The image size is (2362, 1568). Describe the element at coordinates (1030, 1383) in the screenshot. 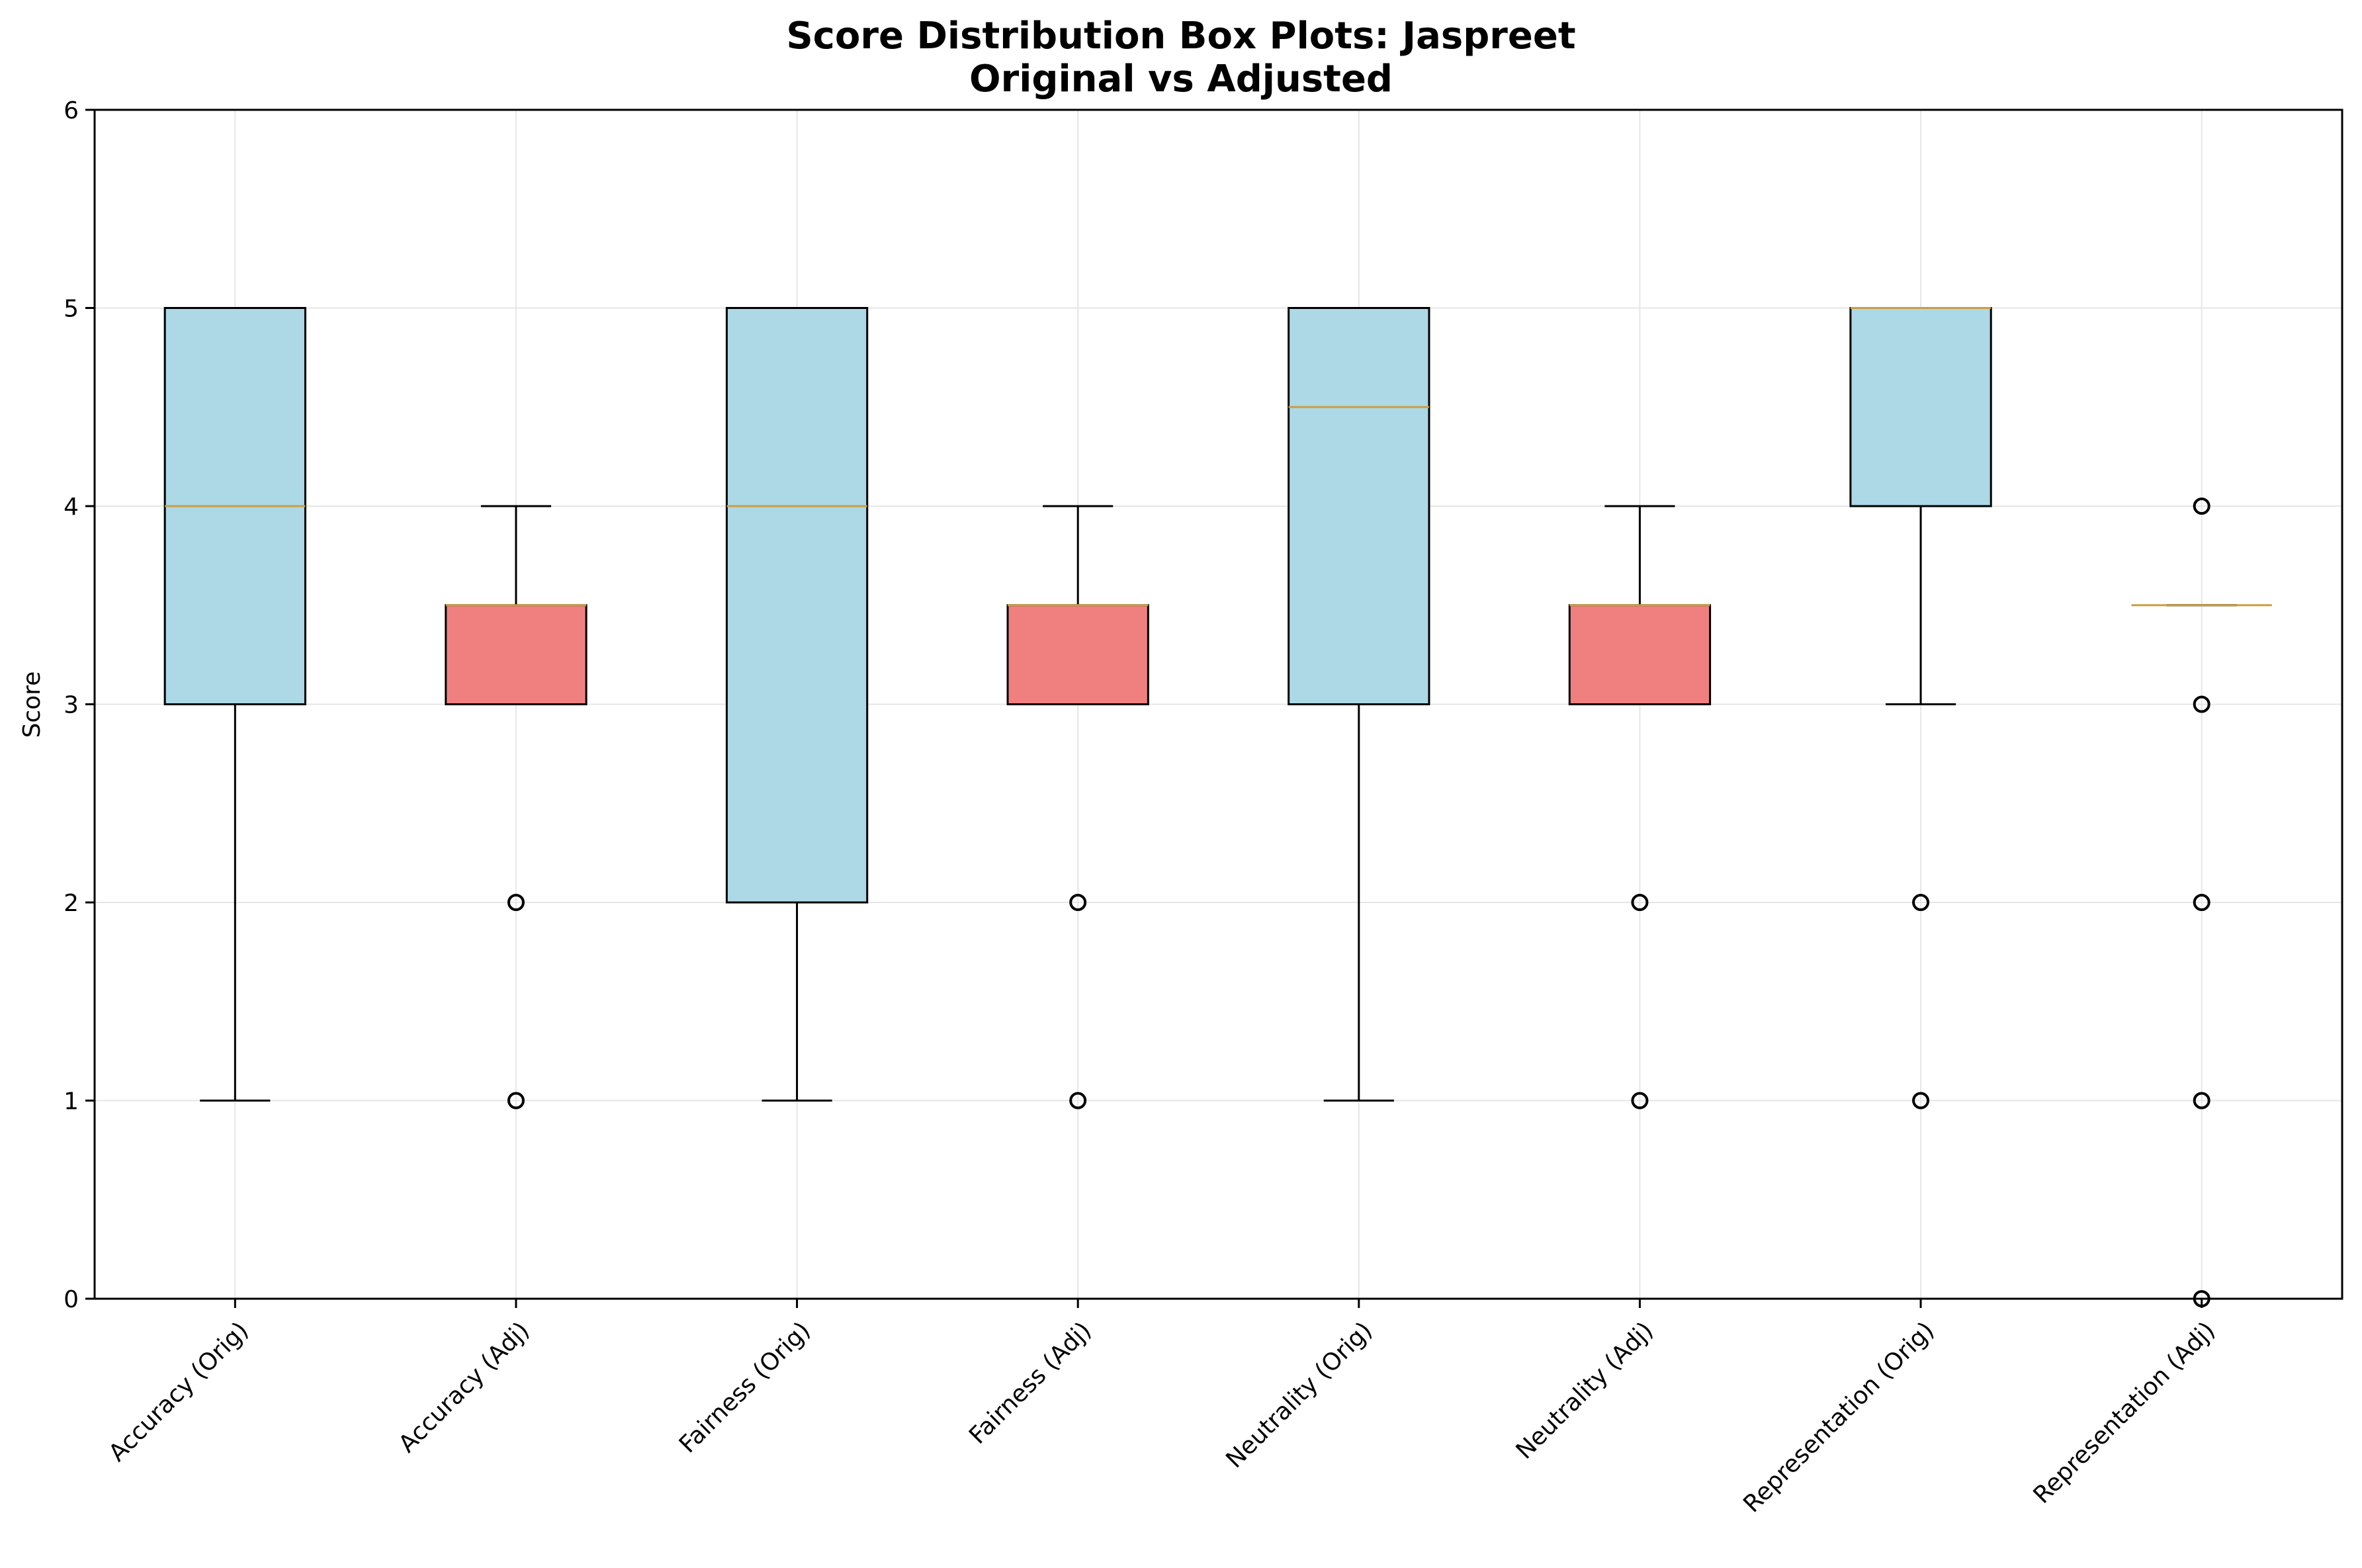

I see `x-tick-label: Fairness (Adj)` at that location.